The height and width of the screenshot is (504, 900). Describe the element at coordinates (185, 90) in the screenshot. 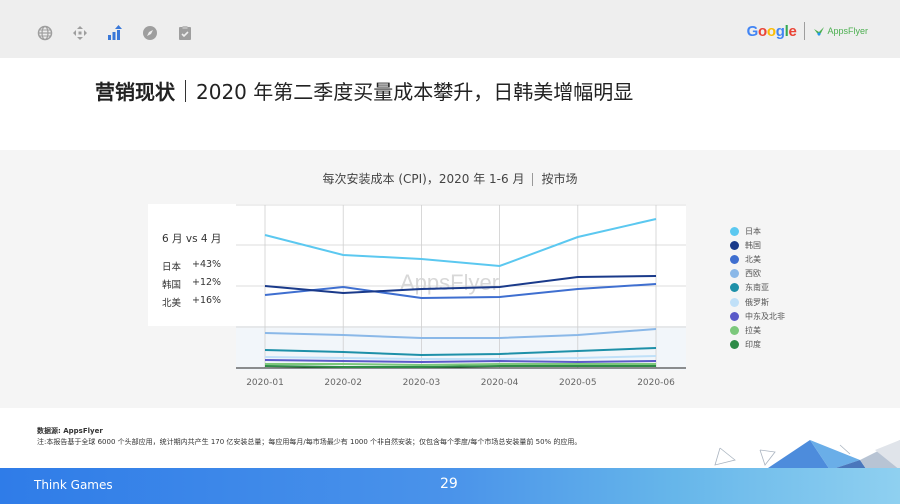

I see `title-divider` at that location.